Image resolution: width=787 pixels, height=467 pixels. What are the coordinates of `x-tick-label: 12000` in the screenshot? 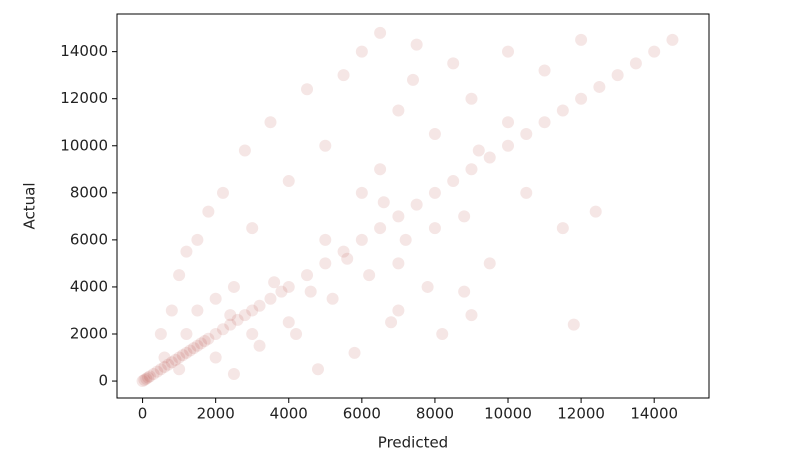 It's located at (581, 414).